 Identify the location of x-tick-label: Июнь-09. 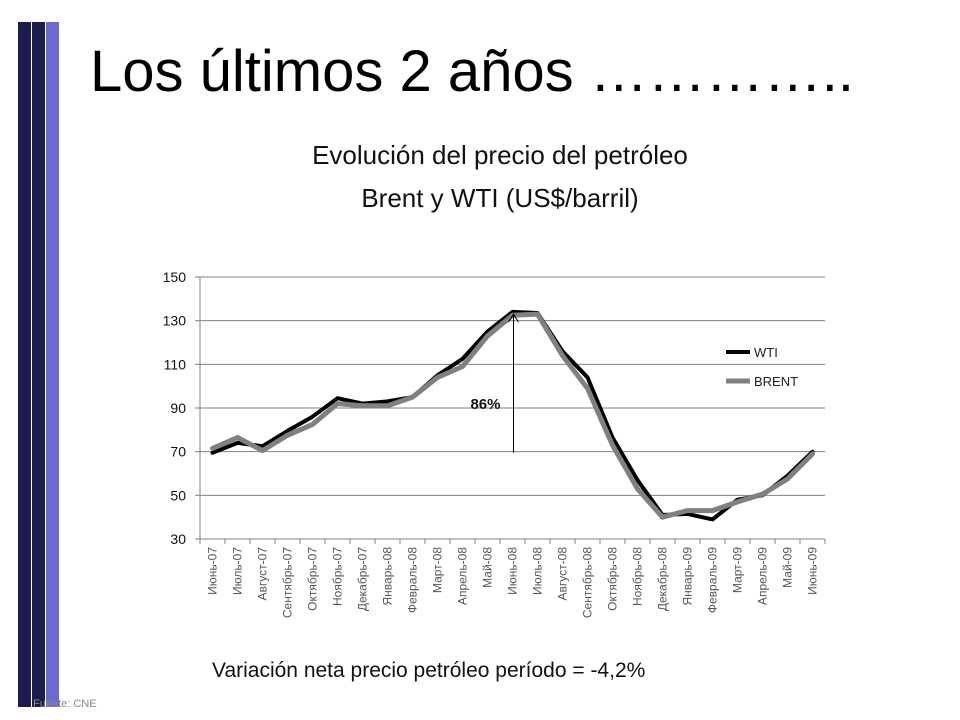
(813, 571).